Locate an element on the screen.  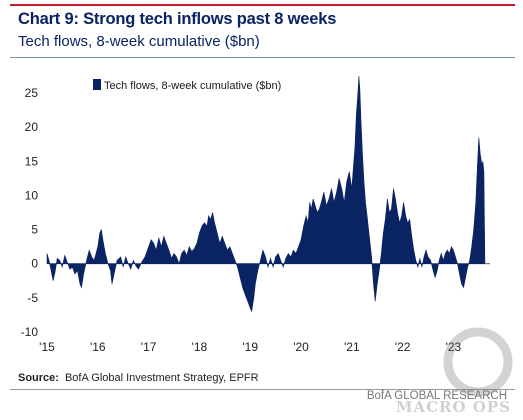
y-tick-label: -10 is located at coordinates (30, 332).